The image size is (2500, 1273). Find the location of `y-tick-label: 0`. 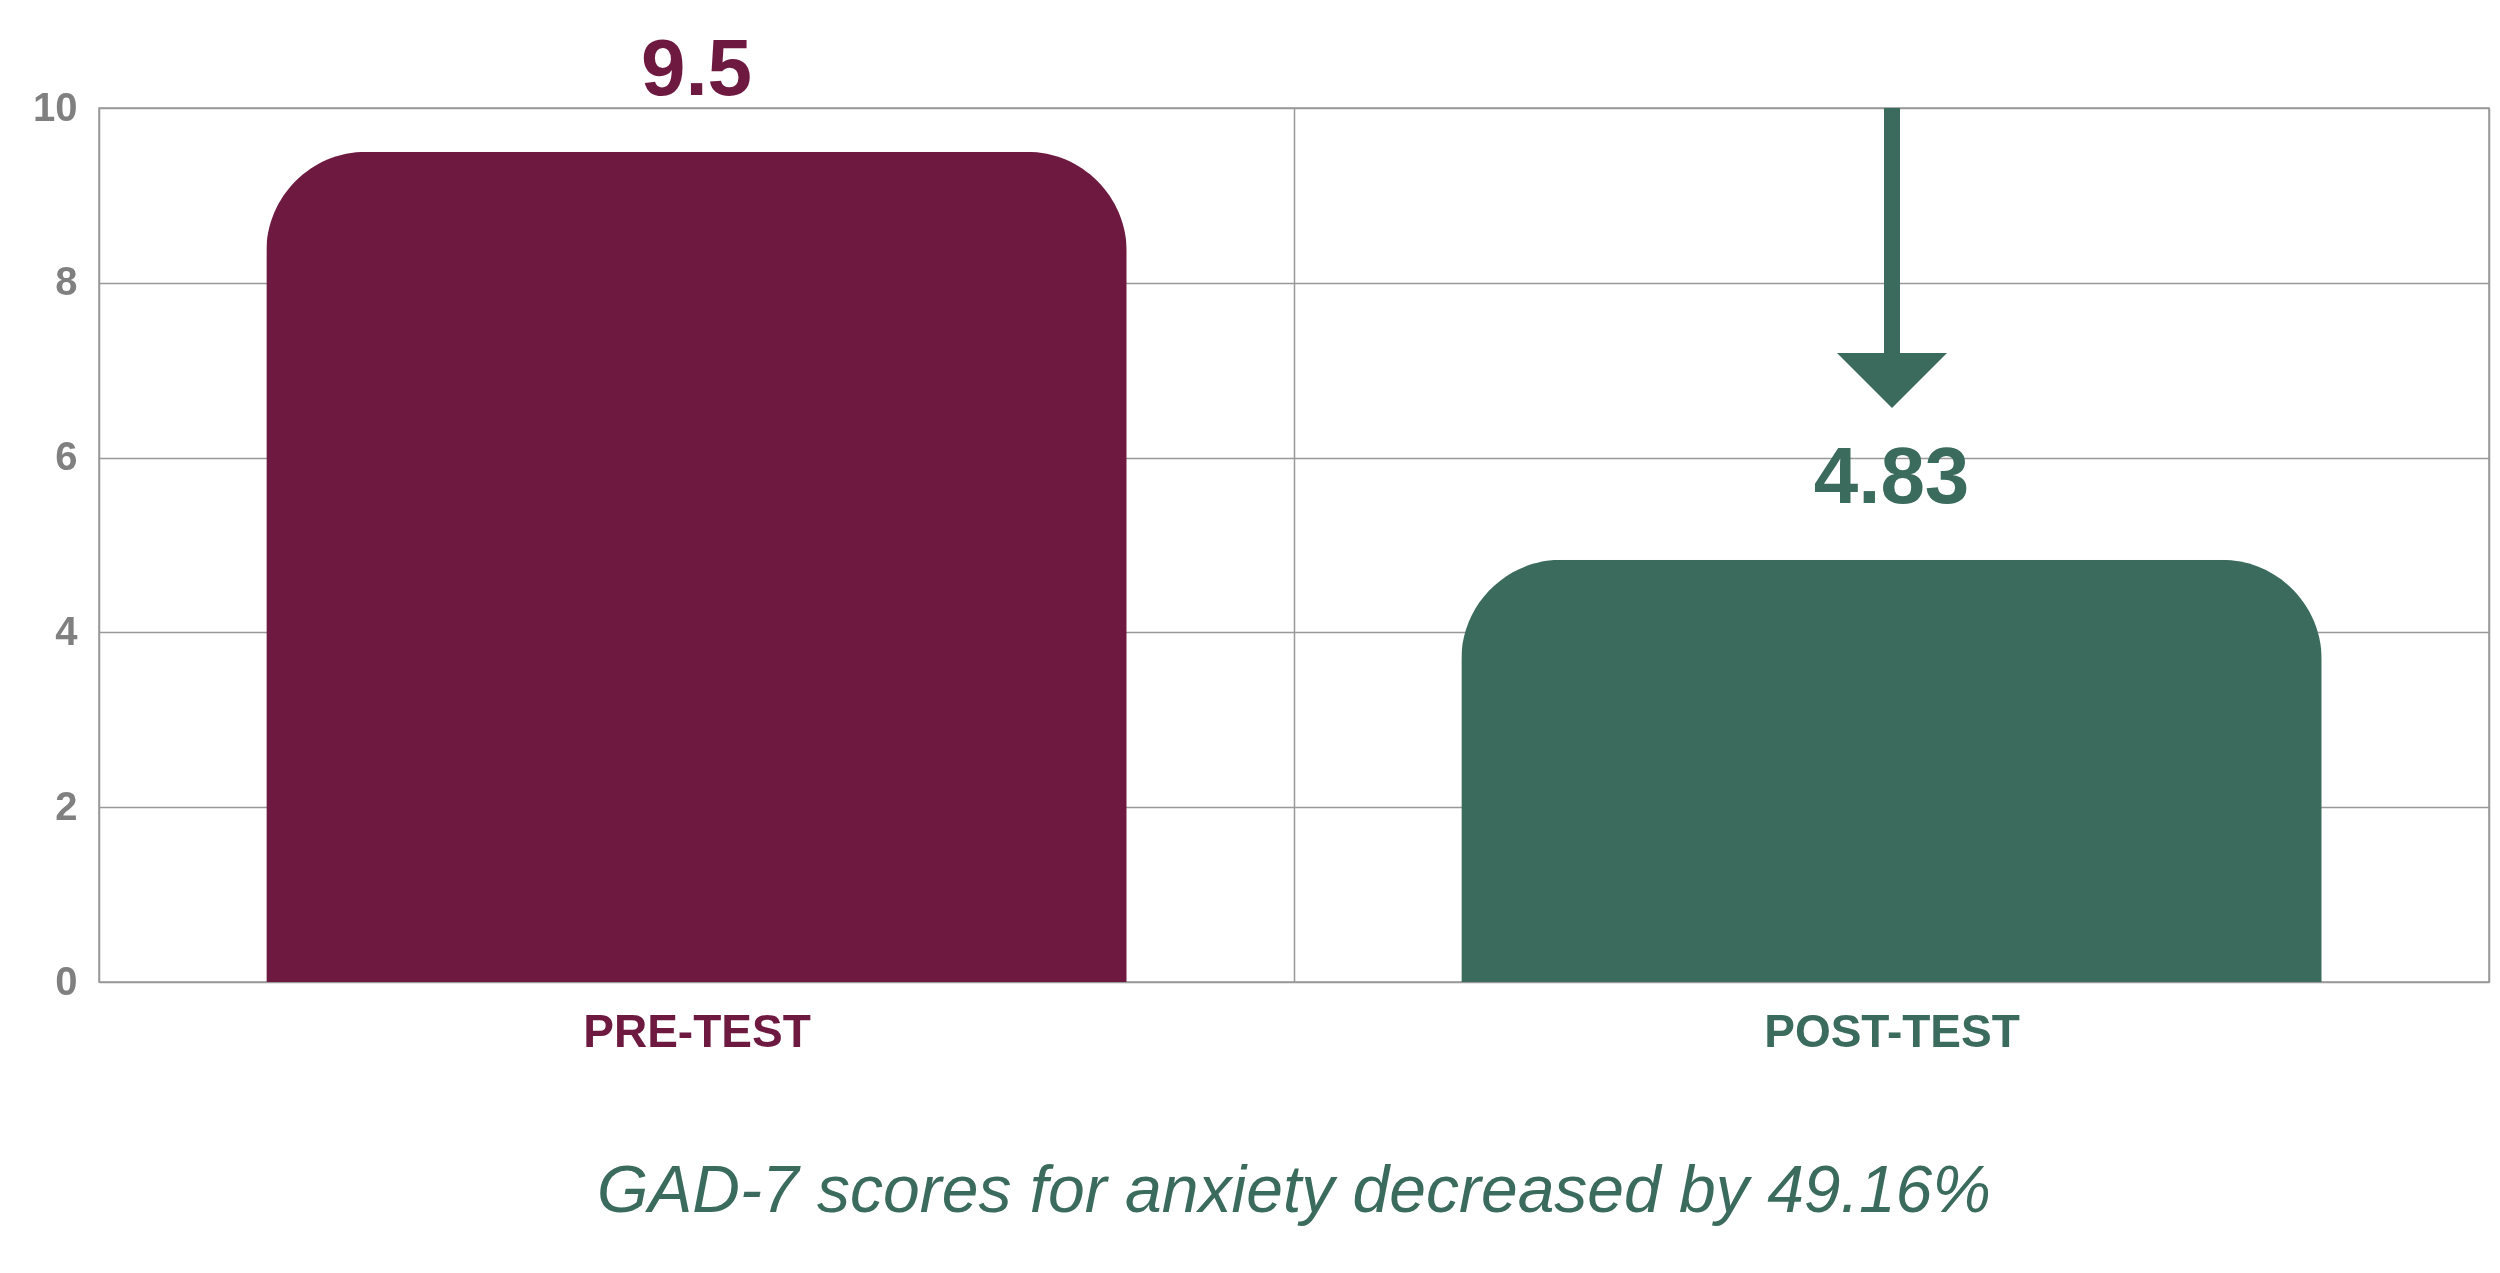

y-tick-label: 0 is located at coordinates (66, 980).